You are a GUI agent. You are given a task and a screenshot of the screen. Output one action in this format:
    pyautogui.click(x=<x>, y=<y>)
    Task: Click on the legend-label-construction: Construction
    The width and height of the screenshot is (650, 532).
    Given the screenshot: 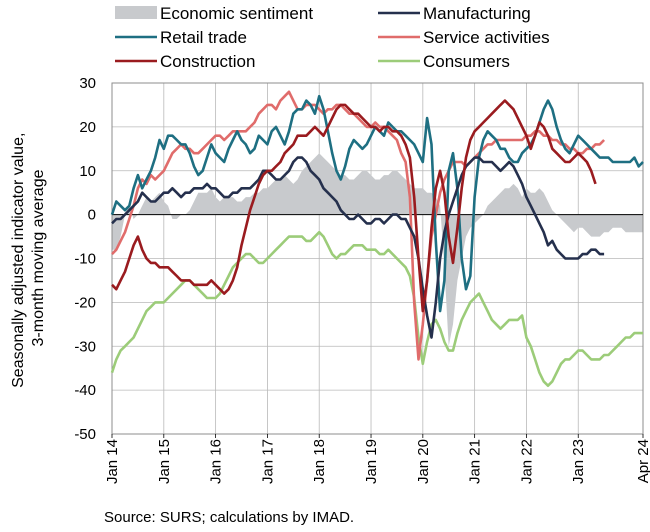 What is the action you would take?
    pyautogui.click(x=207, y=61)
    